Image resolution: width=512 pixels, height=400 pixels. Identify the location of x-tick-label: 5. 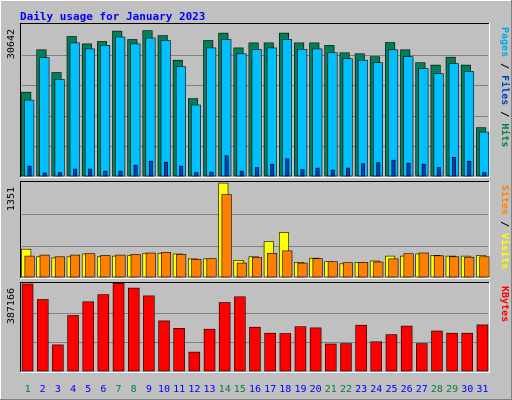
(88, 389).